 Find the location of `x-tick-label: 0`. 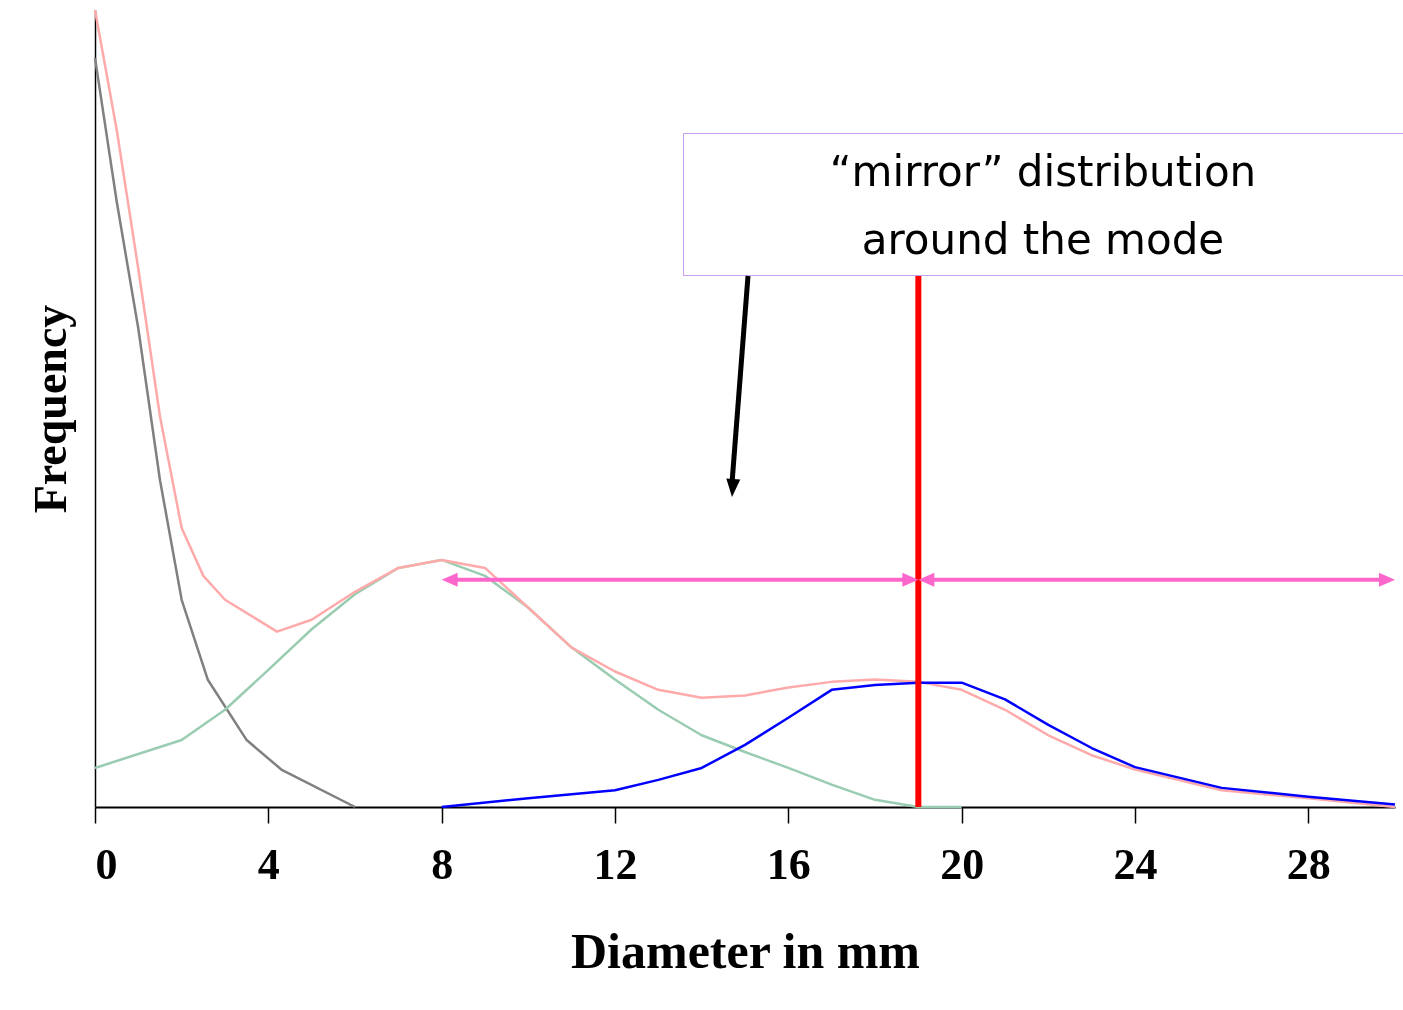

x-tick-label: 0 is located at coordinates (106, 864).